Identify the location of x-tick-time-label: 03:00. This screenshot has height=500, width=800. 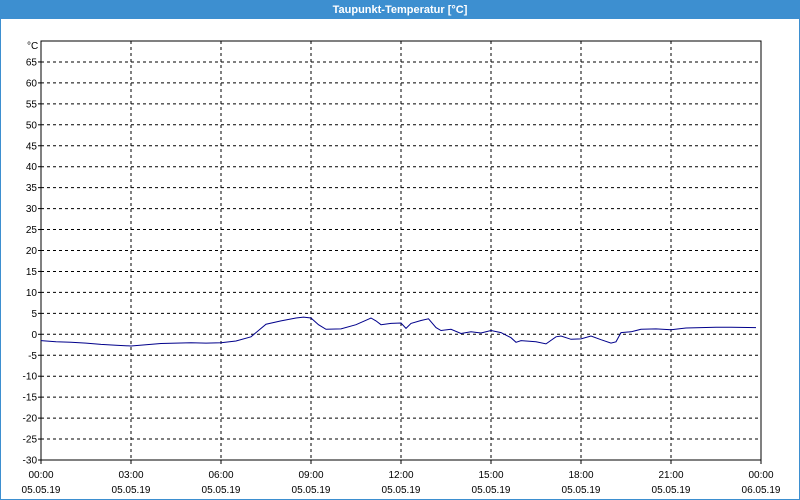
(130, 475).